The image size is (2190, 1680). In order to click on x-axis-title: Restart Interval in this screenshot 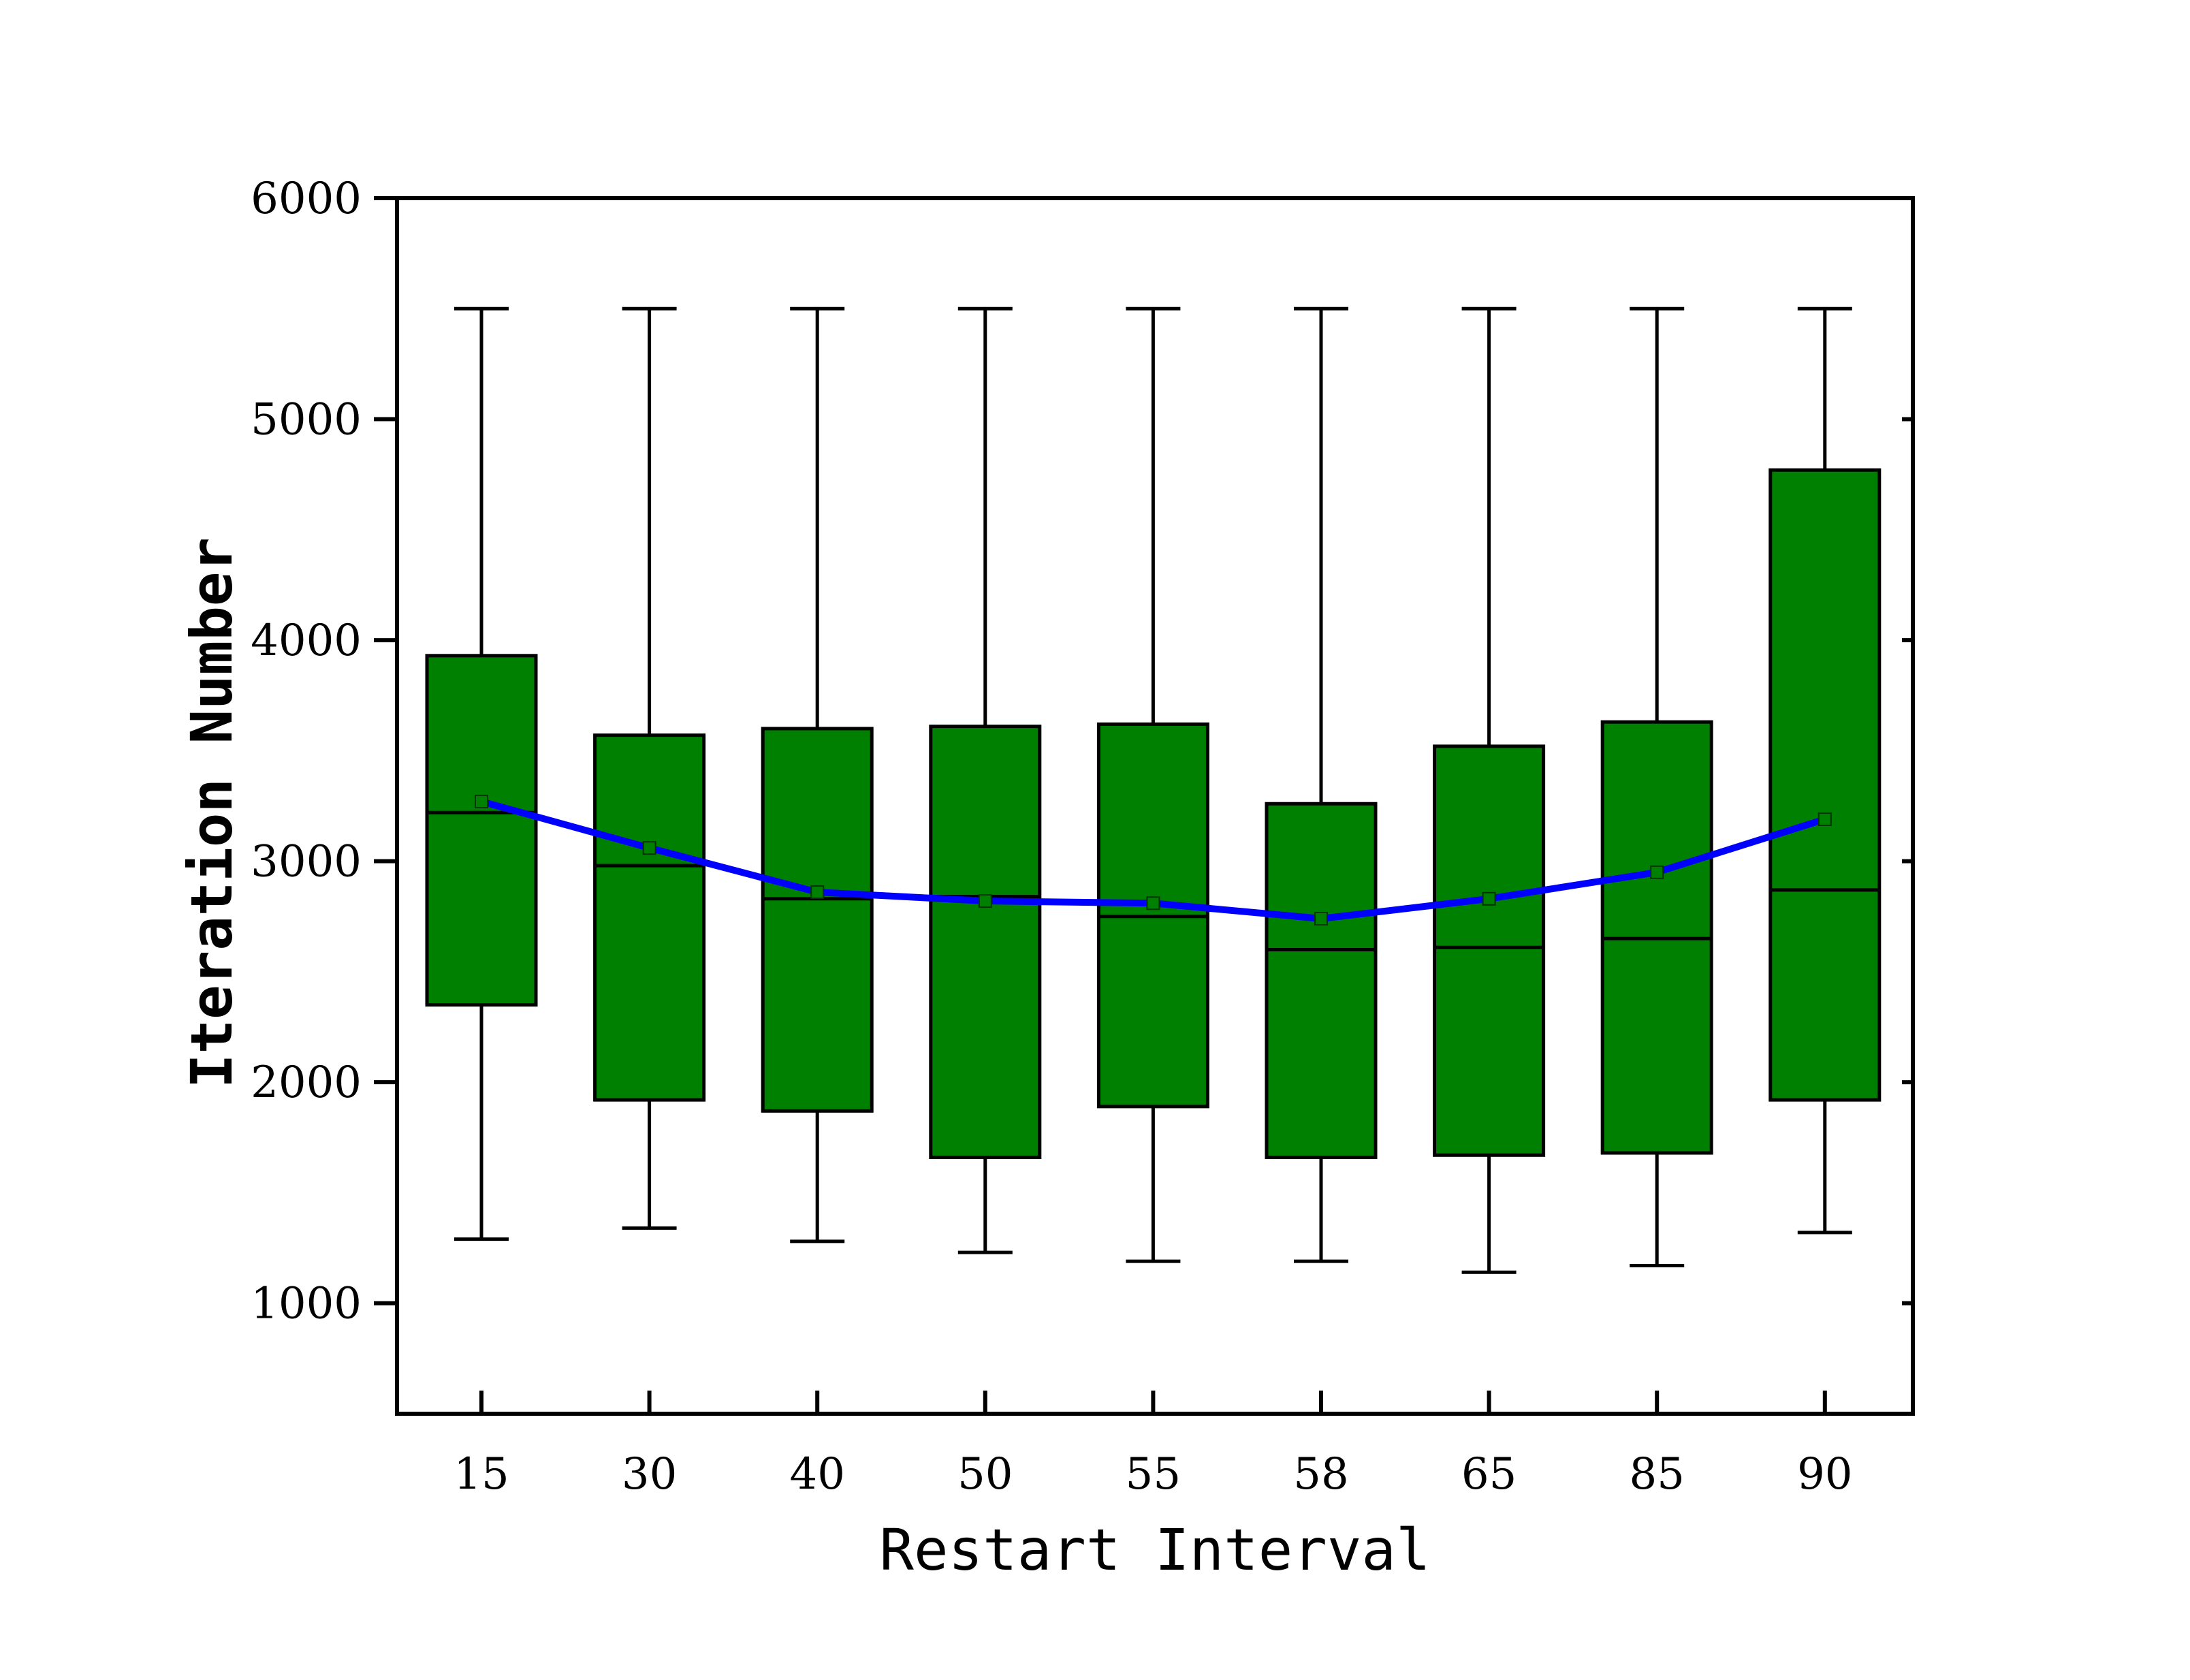, I will do `click(1154, 1550)`.